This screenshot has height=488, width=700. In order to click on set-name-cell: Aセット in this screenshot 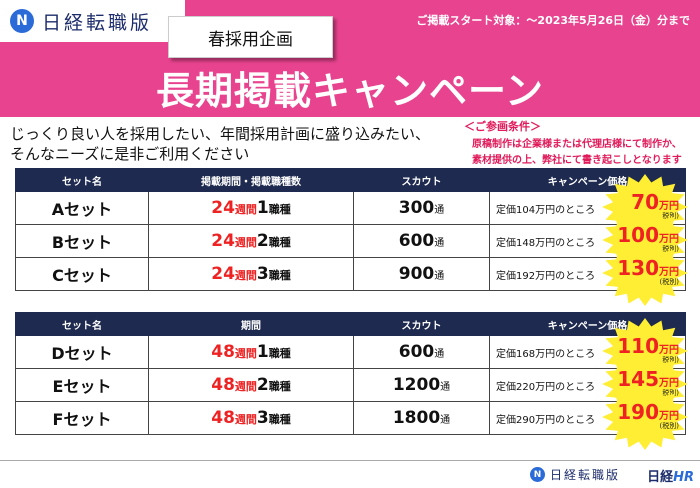, I will do `click(82, 208)`.